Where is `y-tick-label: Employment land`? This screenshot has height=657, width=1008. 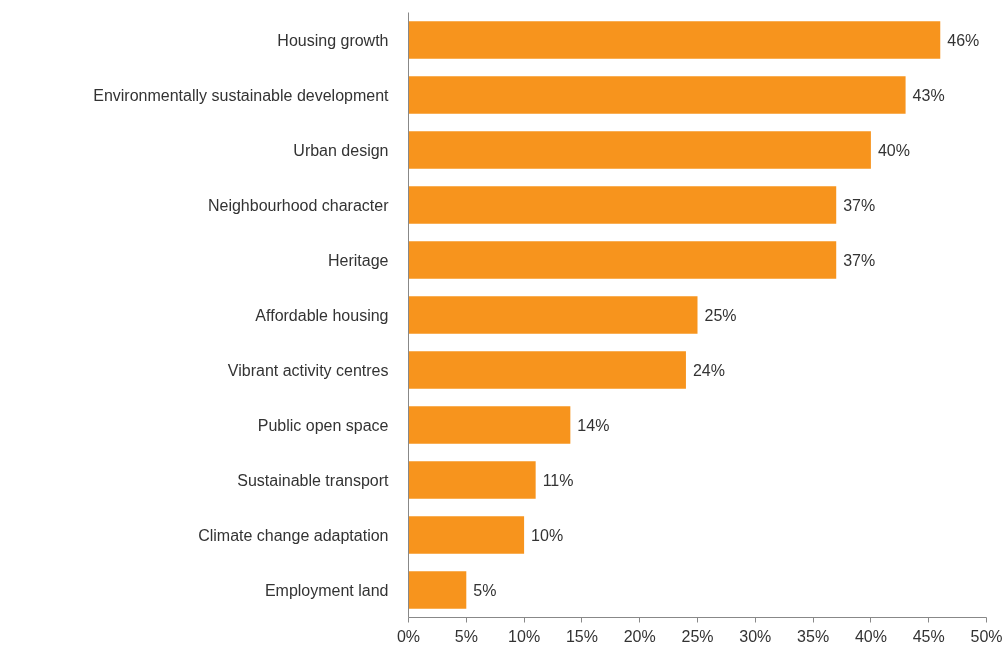 y-tick-label: Employment land is located at coordinates (326, 590).